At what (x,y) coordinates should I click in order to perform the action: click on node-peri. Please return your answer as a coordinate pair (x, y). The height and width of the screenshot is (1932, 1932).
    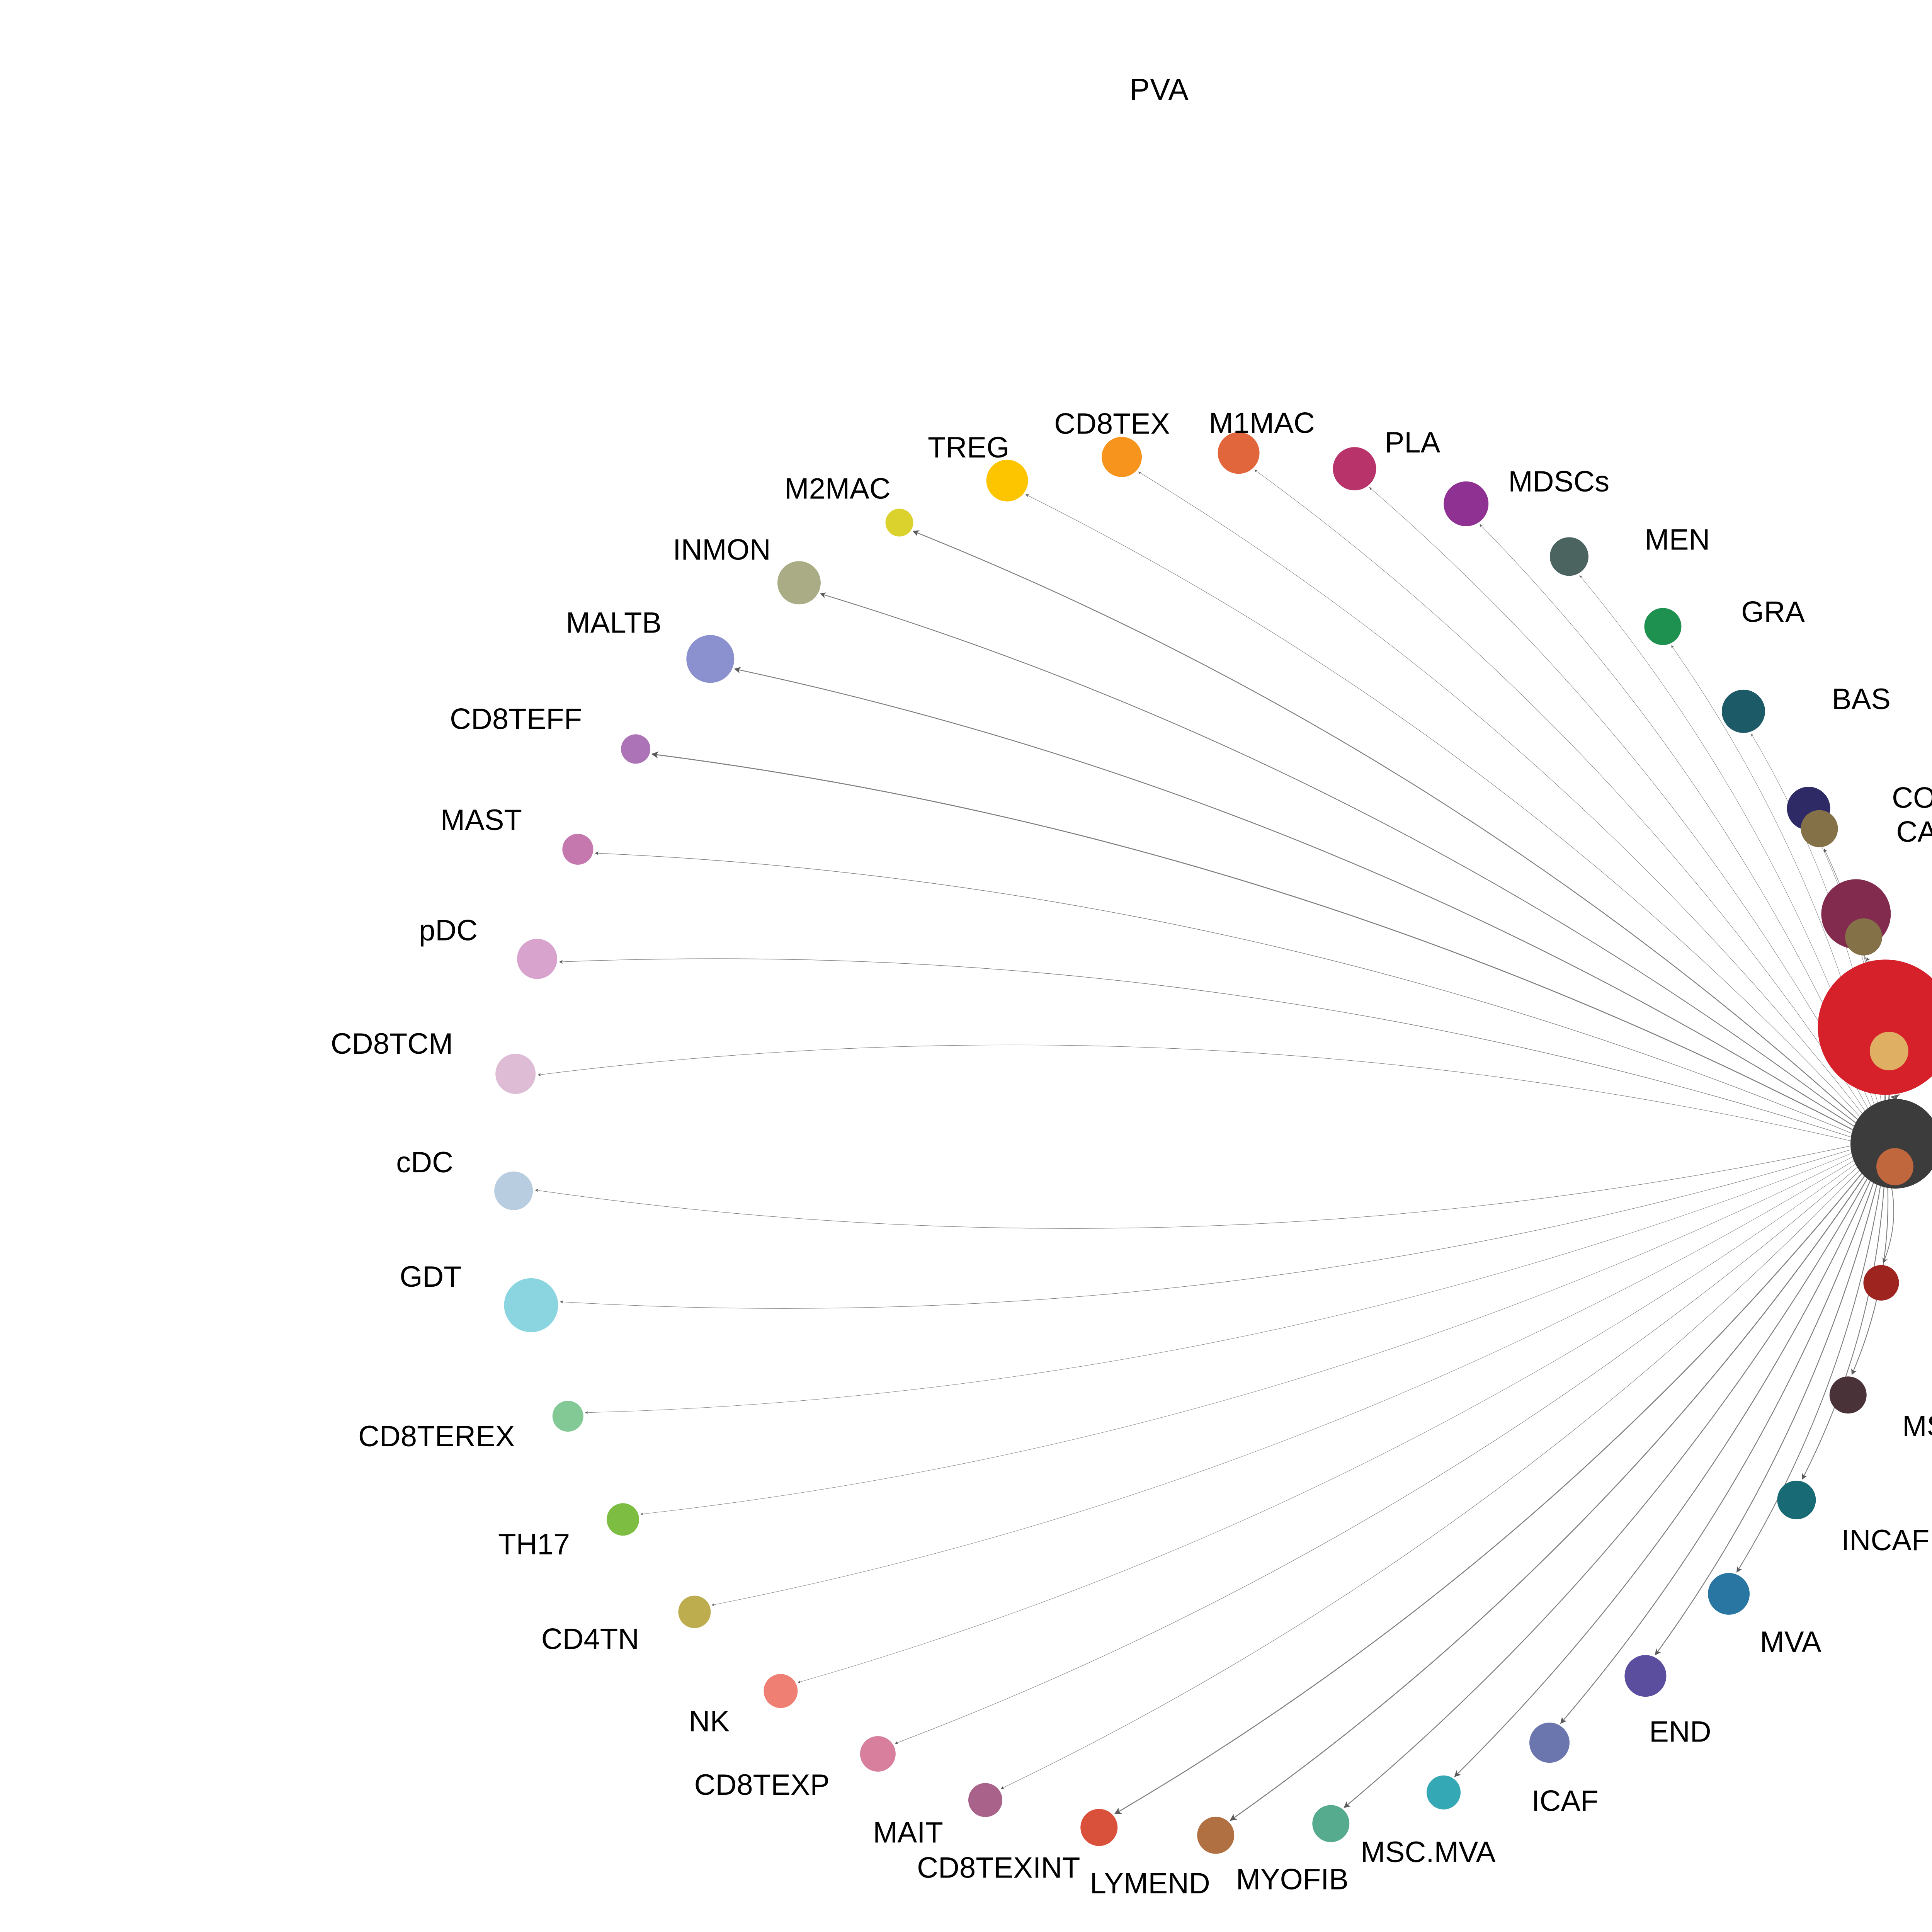
    Looking at the image, I should click on (1881, 1283).